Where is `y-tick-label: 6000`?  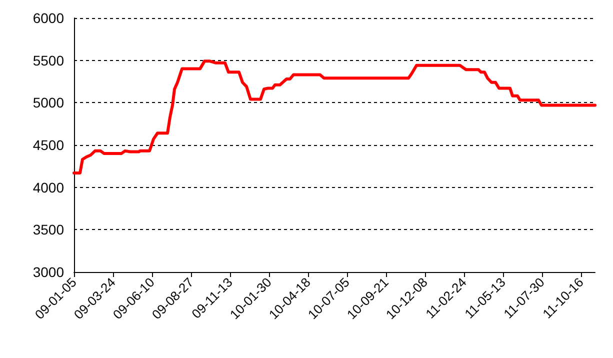 y-tick-label: 6000 is located at coordinates (48, 18).